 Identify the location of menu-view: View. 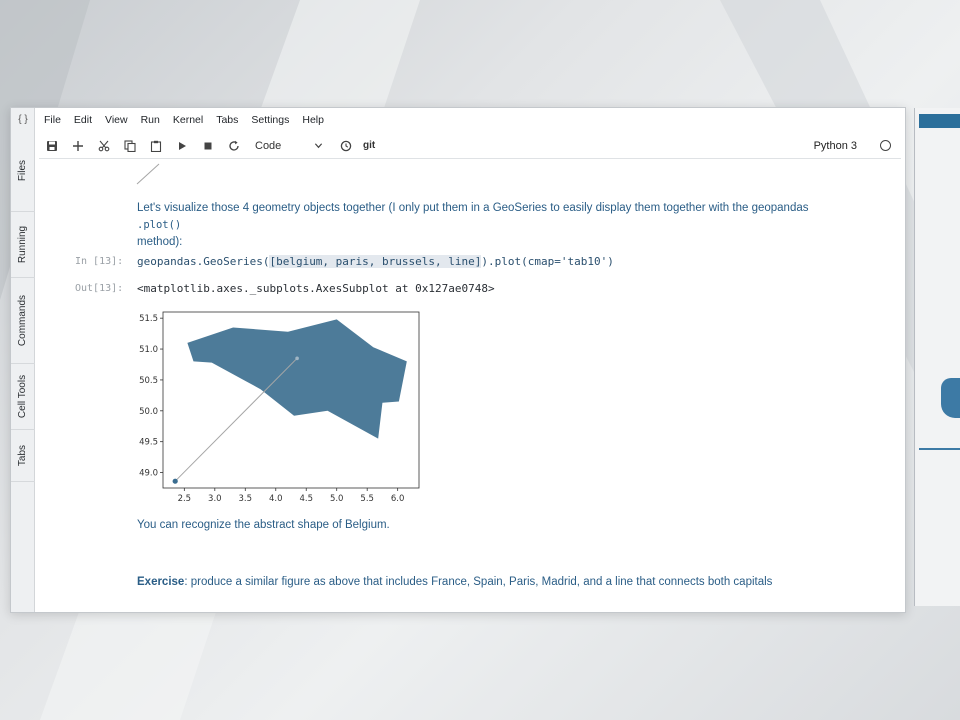
(116, 120).